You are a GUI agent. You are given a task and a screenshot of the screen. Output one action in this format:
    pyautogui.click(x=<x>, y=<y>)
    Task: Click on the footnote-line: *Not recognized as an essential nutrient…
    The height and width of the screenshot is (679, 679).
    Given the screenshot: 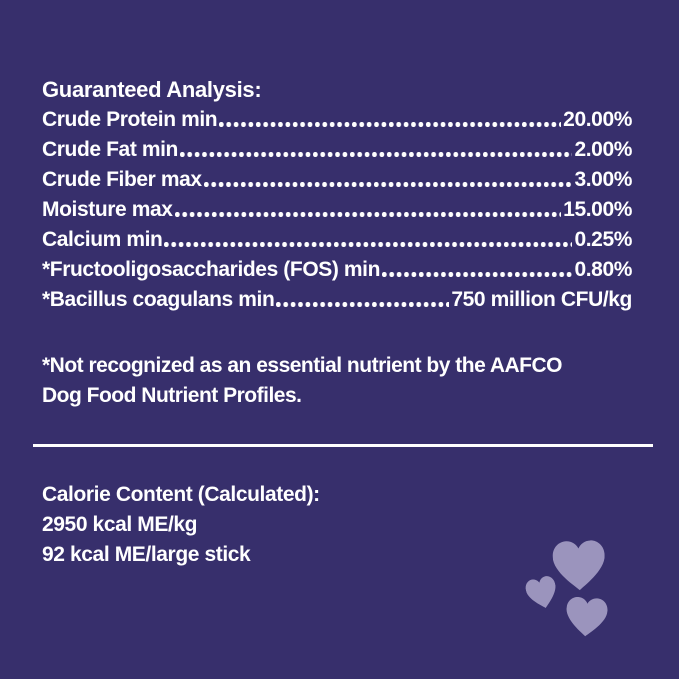 What is the action you would take?
    pyautogui.click(x=302, y=365)
    